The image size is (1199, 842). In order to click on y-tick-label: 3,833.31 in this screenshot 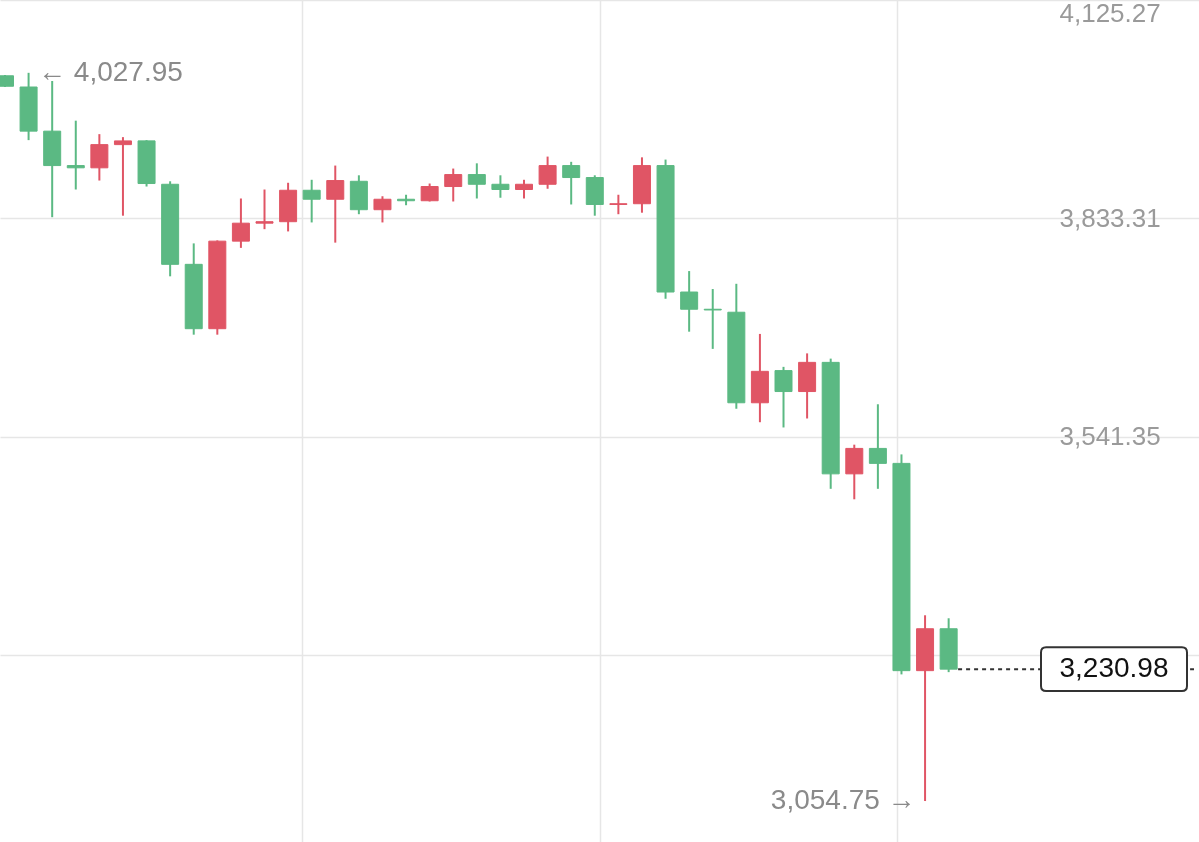, I will do `click(1110, 217)`.